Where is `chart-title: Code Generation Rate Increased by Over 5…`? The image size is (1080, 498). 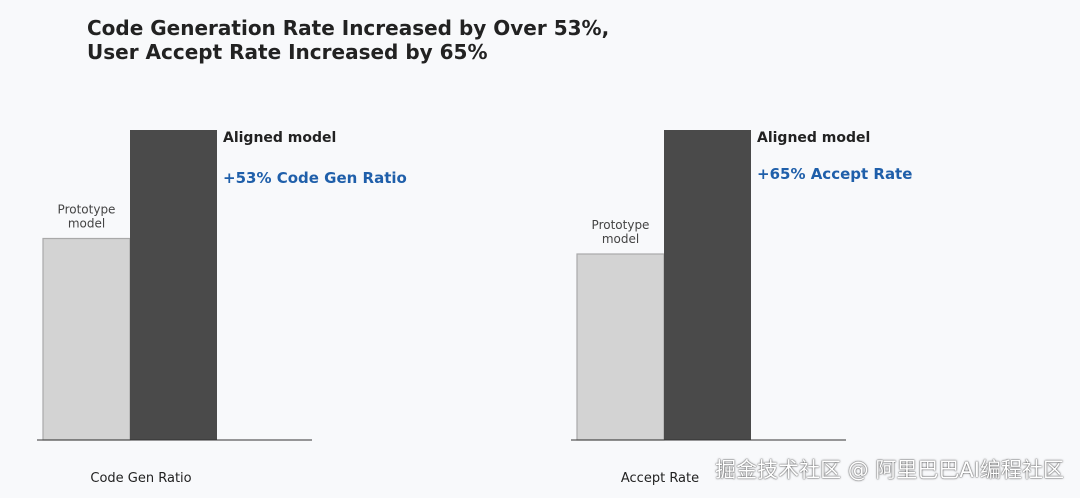 chart-title: Code Generation Rate Increased by Over 5… is located at coordinates (348, 40).